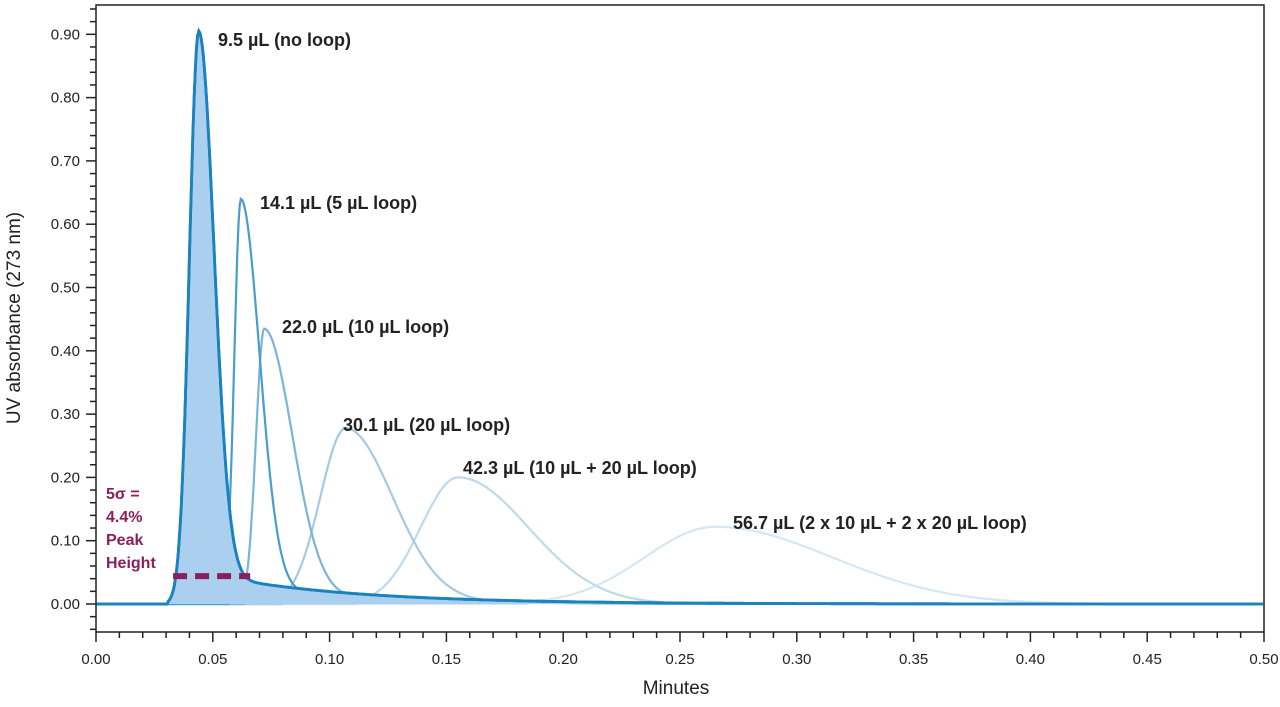 Image resolution: width=1280 pixels, height=707 pixels. Describe the element at coordinates (880, 523) in the screenshot. I see `series-label-6: 56.7 µL (2 x 10 µL + 2 x 20 µL loop)` at that location.